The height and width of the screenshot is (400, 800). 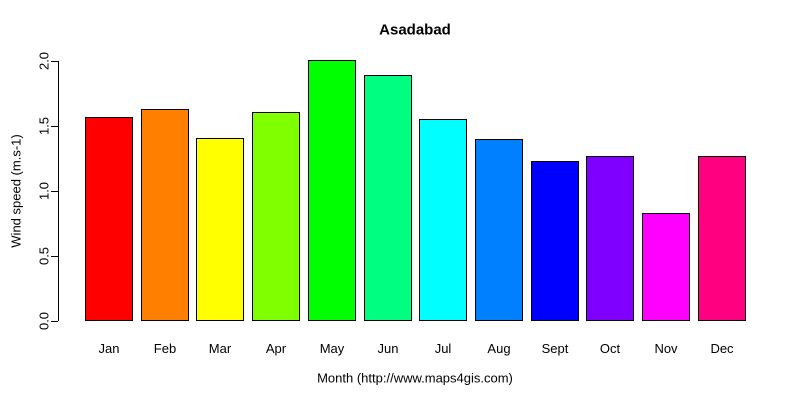 What do you see at coordinates (610, 238) in the screenshot?
I see `bar-oct` at bounding box center [610, 238].